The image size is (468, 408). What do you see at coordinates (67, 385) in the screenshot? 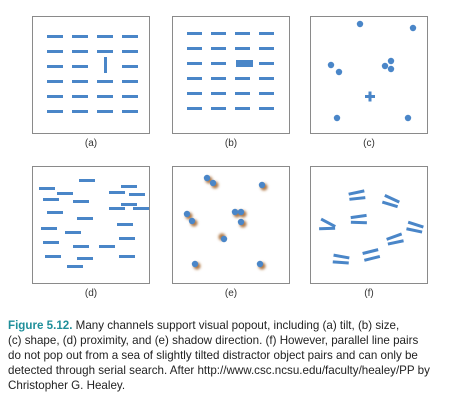
I see `caption-line-5: Christopher G. Healey.` at bounding box center [67, 385].